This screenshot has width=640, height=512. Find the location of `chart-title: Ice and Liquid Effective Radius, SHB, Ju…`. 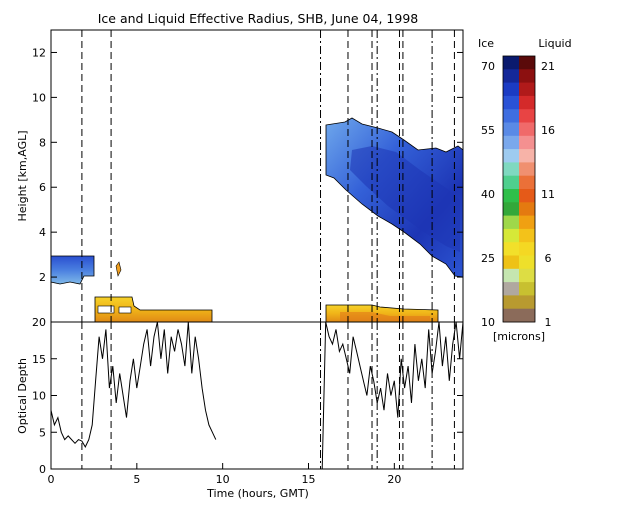

chart-title: Ice and Liquid Effective Radius, SHB, Ju… is located at coordinates (258, 18).